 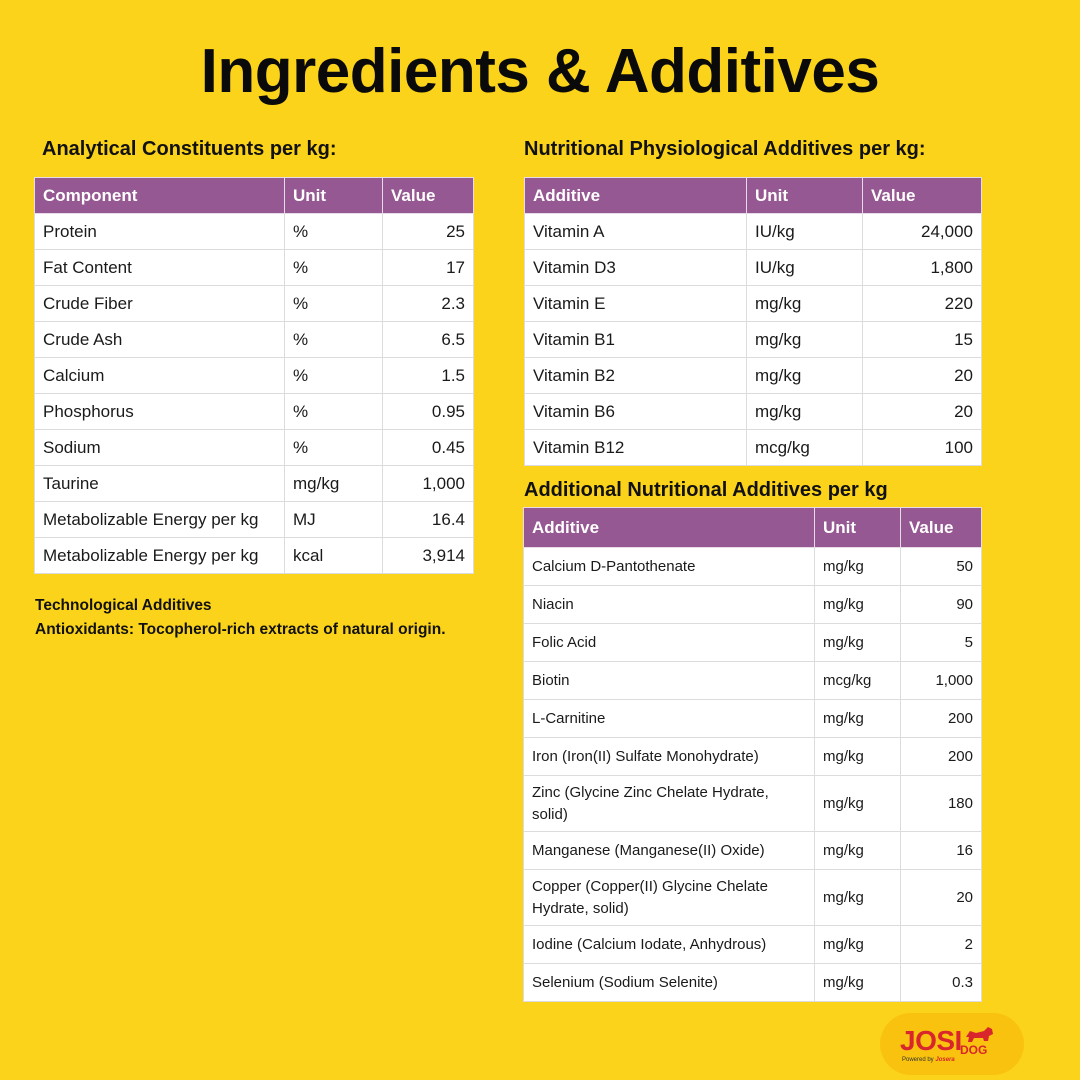 What do you see at coordinates (159, 267) in the screenshot?
I see `row-label: Fat Content` at bounding box center [159, 267].